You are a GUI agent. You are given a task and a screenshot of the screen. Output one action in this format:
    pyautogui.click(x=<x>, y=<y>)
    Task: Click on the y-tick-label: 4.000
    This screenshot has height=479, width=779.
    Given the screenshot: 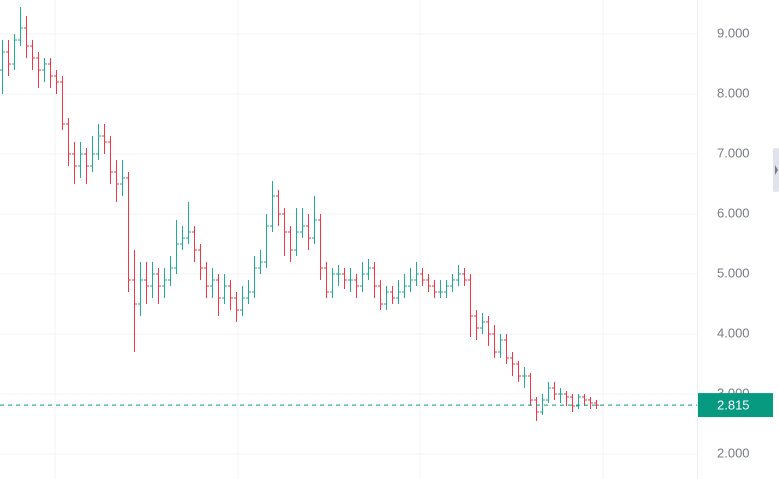 What is the action you would take?
    pyautogui.click(x=733, y=332)
    